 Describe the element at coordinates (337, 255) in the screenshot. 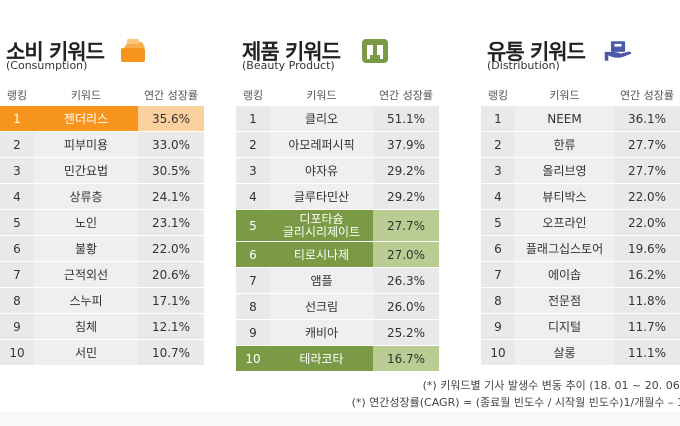

I see `table-row: 6 티로시나제 27.0%` at that location.